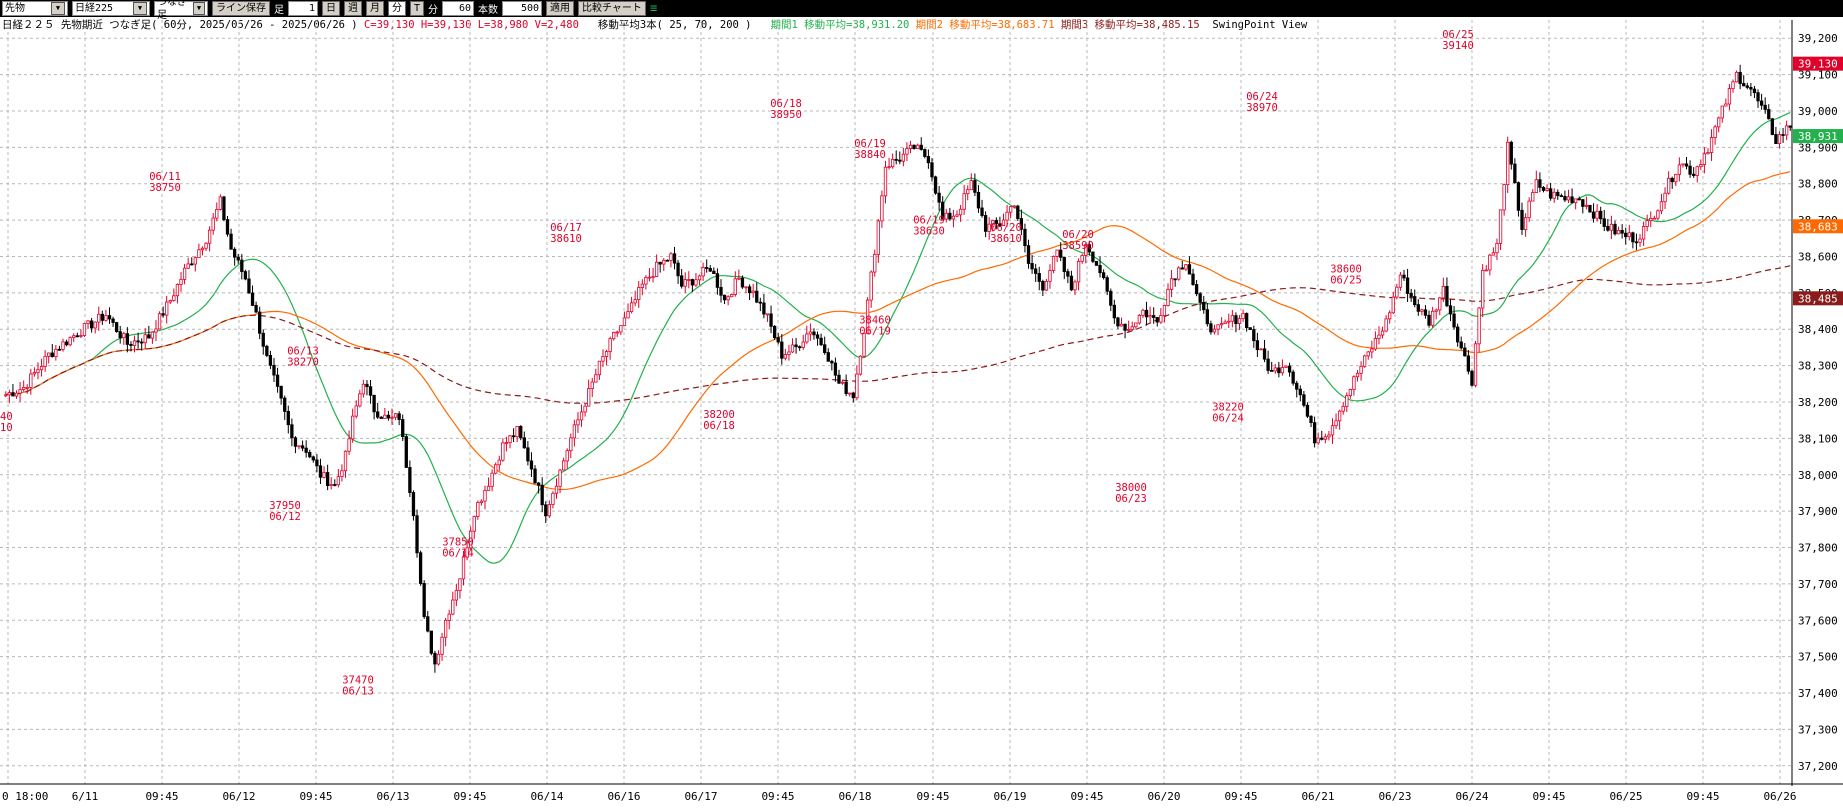 The width and height of the screenshot is (1843, 810). Describe the element at coordinates (1818, 256) in the screenshot. I see `y-tick-label: 38,600` at that location.